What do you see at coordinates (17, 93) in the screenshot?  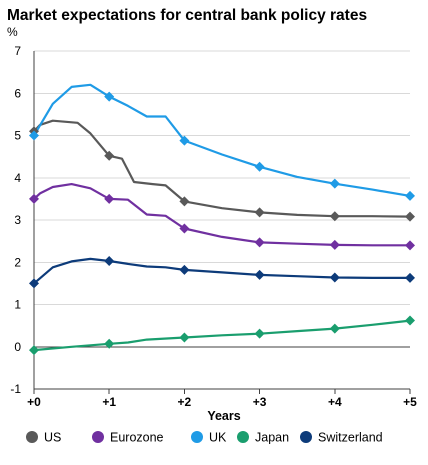 I see `y-tick-label: 6` at bounding box center [17, 93].